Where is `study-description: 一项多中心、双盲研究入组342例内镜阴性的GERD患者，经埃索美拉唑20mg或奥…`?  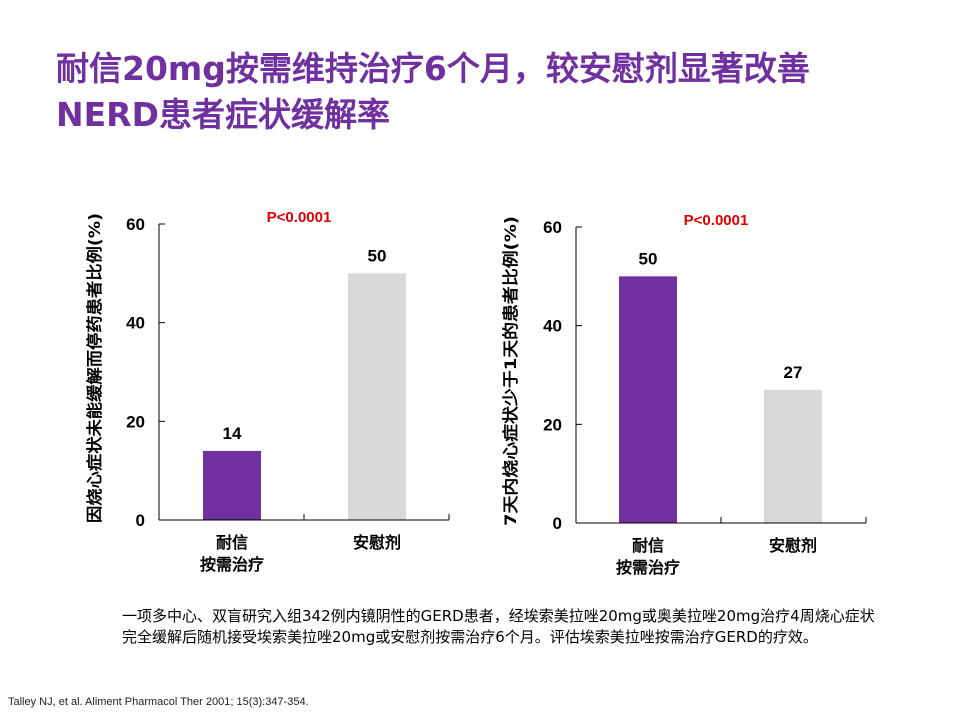
study-description: 一项多中心、双盲研究入组342例内镜阴性的GERD患者，经埃索美拉唑20mg或奥… is located at coordinates (498, 626).